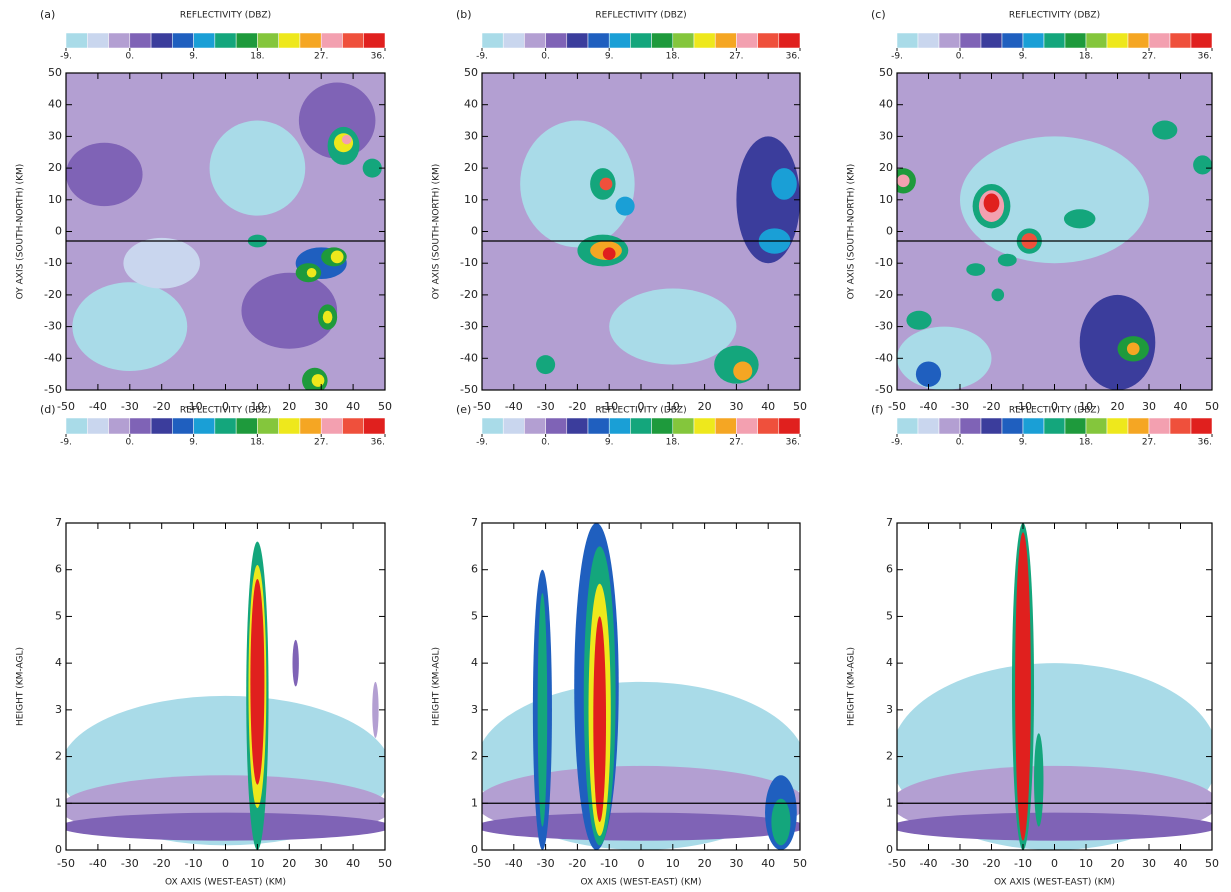 The image size is (1231, 892). Describe the element at coordinates (673, 406) in the screenshot. I see `x-tick-label: 10` at that location.